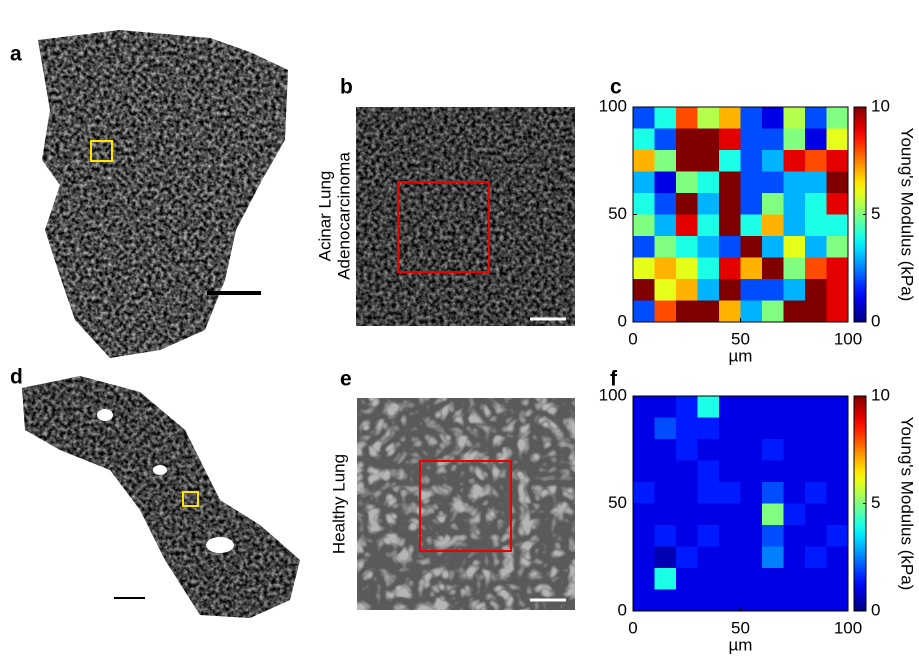 The image size is (919, 662). What do you see at coordinates (16, 377) in the screenshot?
I see `panel-label: d` at bounding box center [16, 377].